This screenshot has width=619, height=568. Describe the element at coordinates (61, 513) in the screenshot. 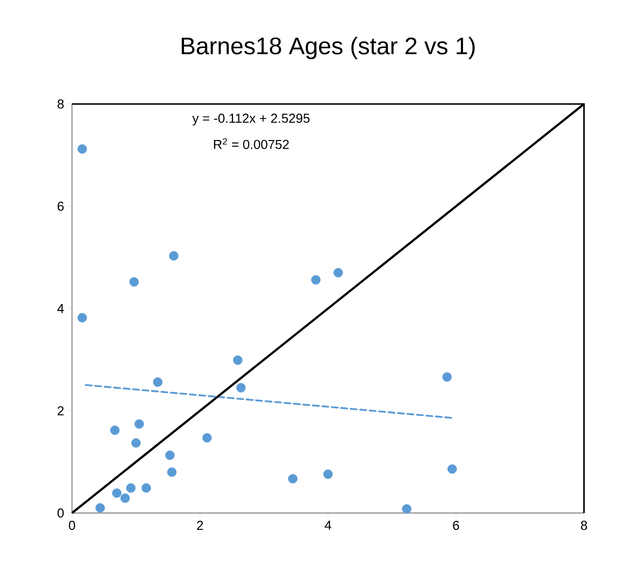

I see `y-tick-label: 0` at that location.